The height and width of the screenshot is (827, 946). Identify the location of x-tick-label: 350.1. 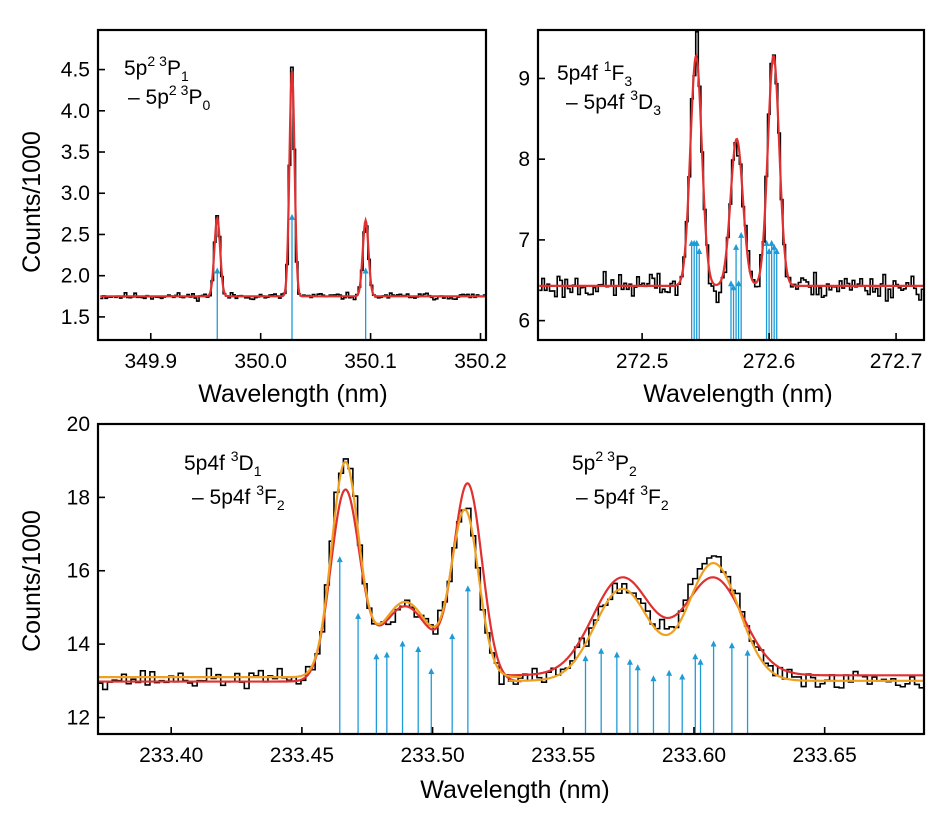
(370, 361).